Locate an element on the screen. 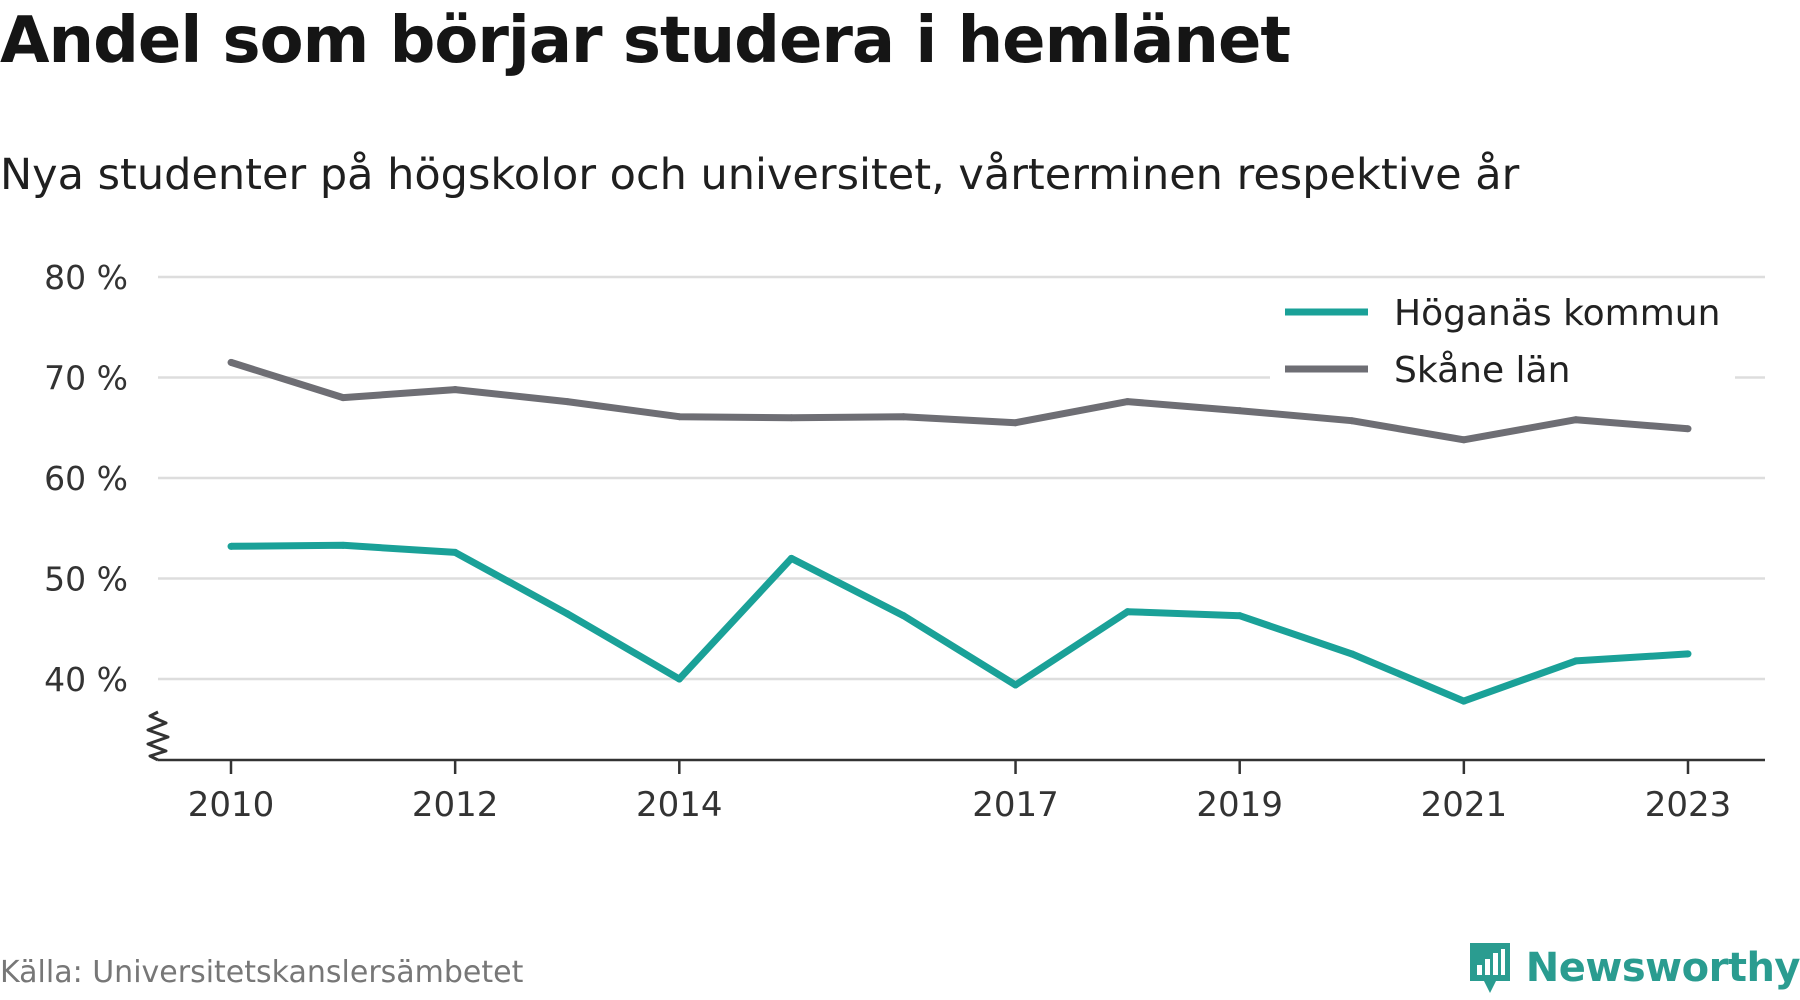  axis-break-zigzag is located at coordinates (158, 736).